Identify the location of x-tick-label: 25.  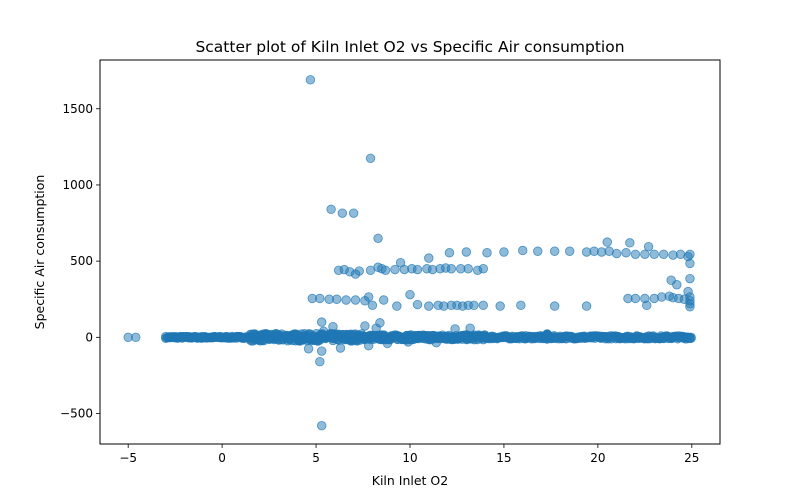
(691, 458).